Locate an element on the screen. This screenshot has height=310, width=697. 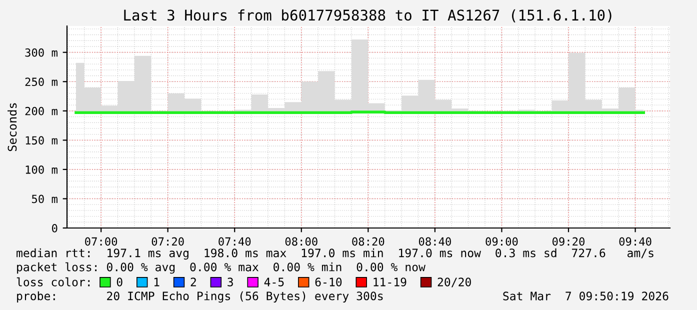
legend-label: 2 is located at coordinates (193, 282).